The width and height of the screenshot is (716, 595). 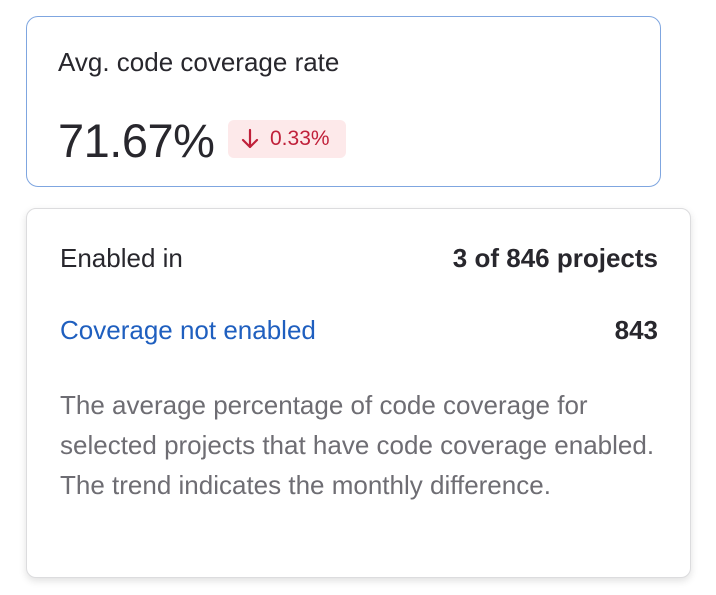 I want to click on metric-value: 71.67%, so click(x=136, y=140).